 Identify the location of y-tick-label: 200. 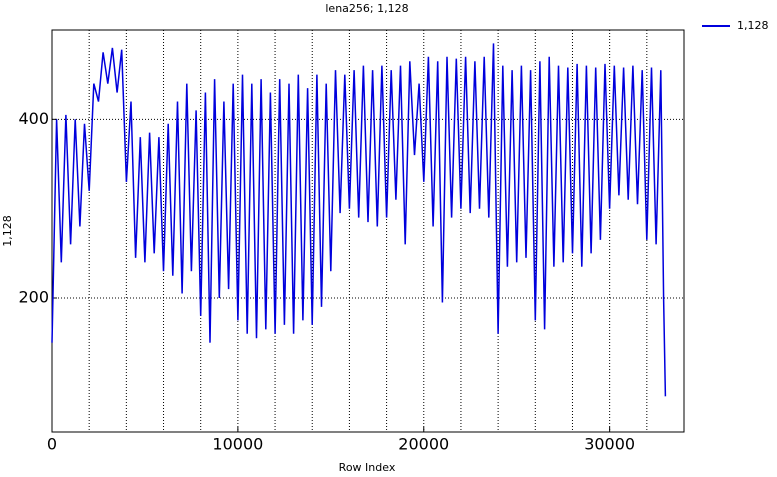
(33, 297).